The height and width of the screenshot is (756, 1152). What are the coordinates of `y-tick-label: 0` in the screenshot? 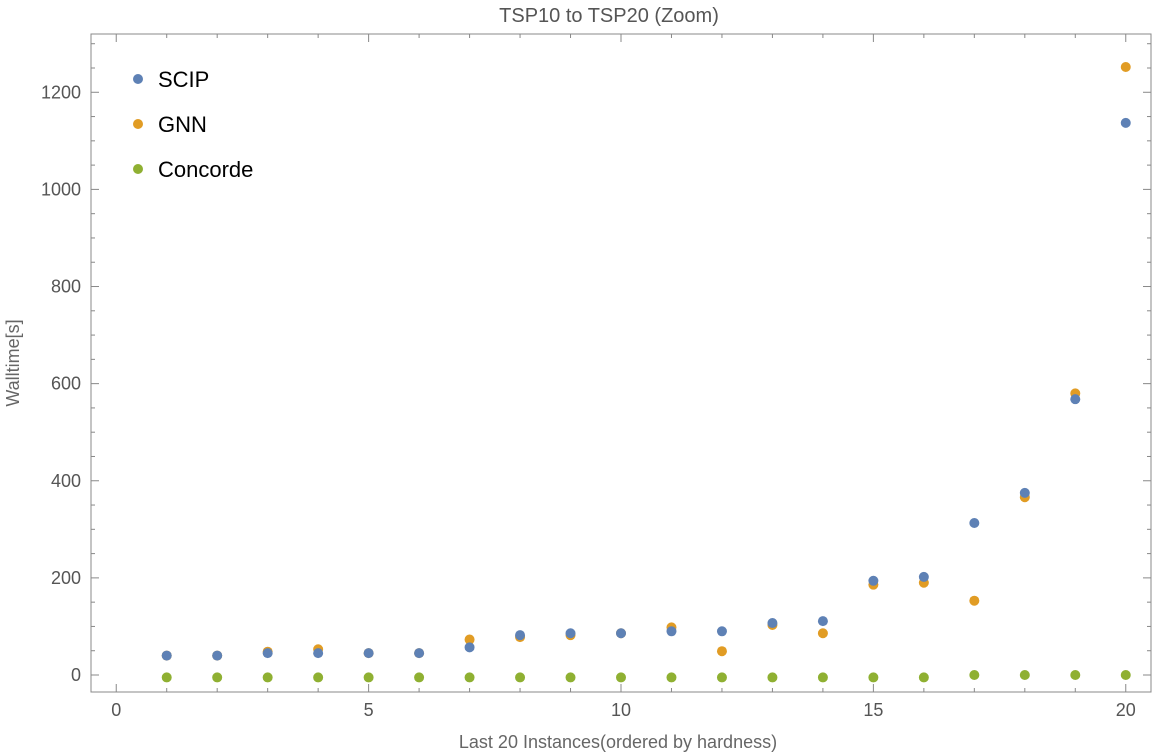 It's located at (76, 675).